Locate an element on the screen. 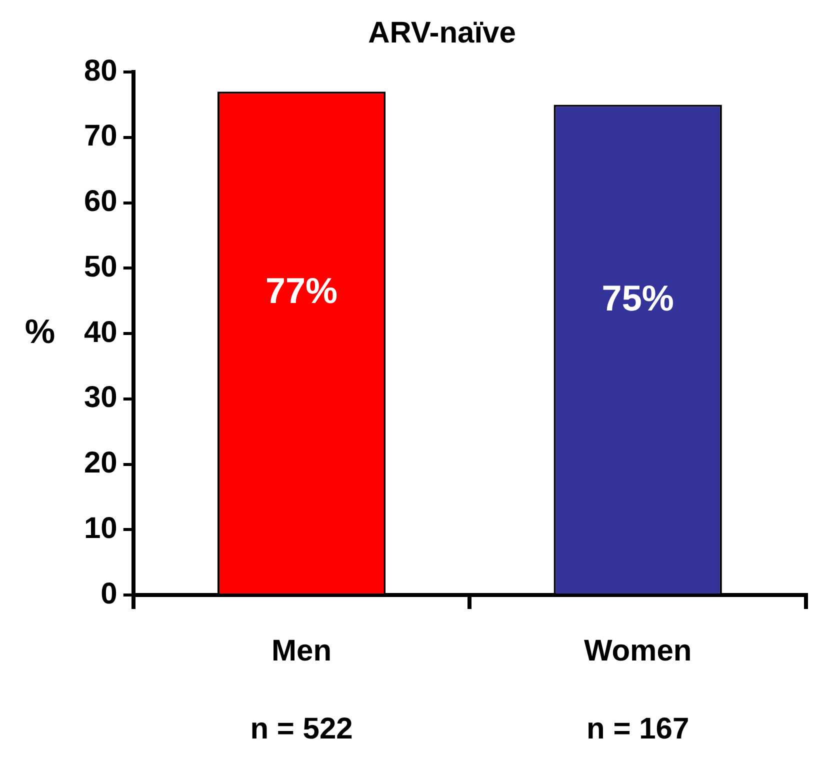 Image resolution: width=824 pixels, height=781 pixels. data-label: 75% is located at coordinates (638, 298).